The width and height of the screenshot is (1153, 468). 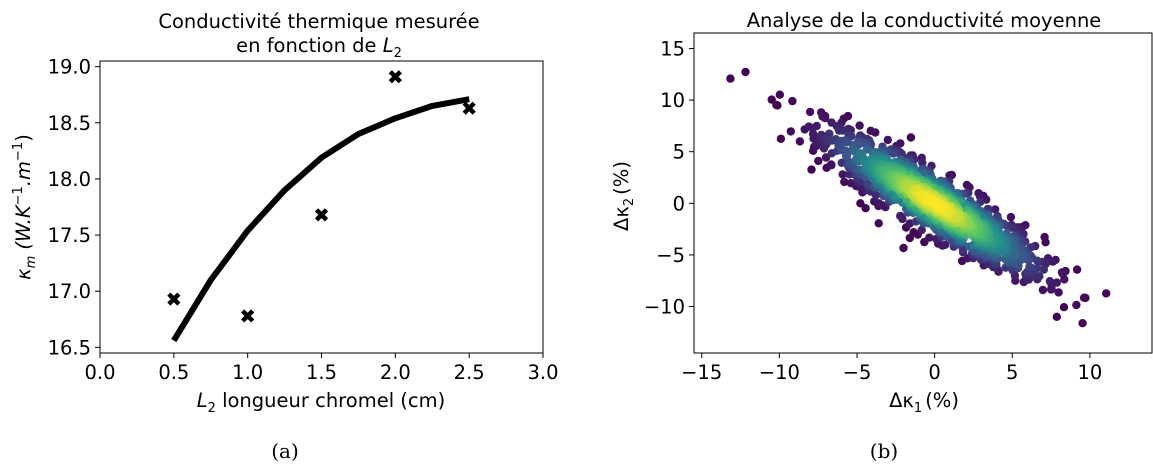 I want to click on chart-b-title: Analyse de la conductivité moyenne, so click(x=924, y=20).